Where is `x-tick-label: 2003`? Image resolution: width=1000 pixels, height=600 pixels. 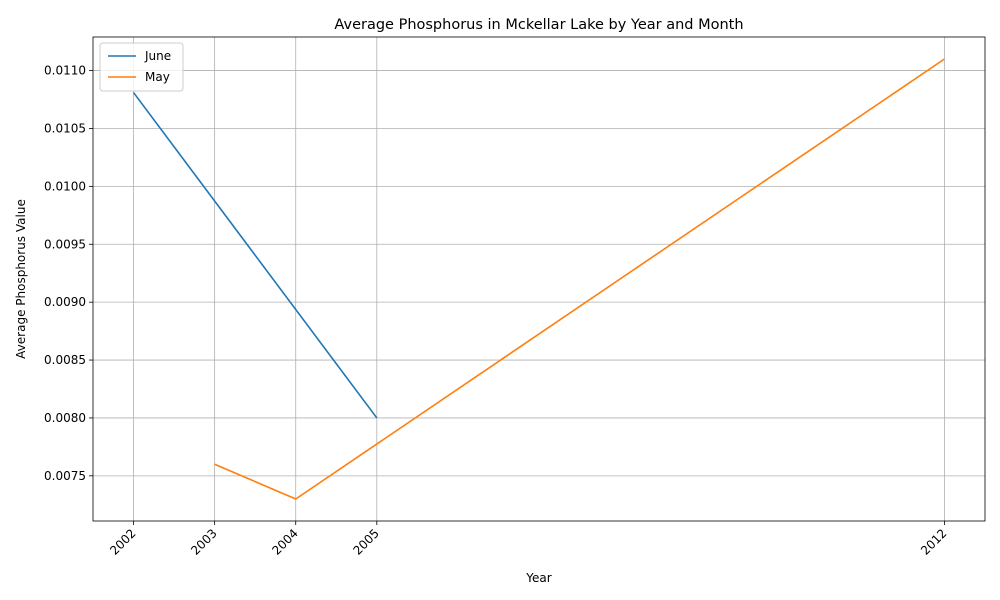
x-tick-label: 2003 is located at coordinates (203, 541).